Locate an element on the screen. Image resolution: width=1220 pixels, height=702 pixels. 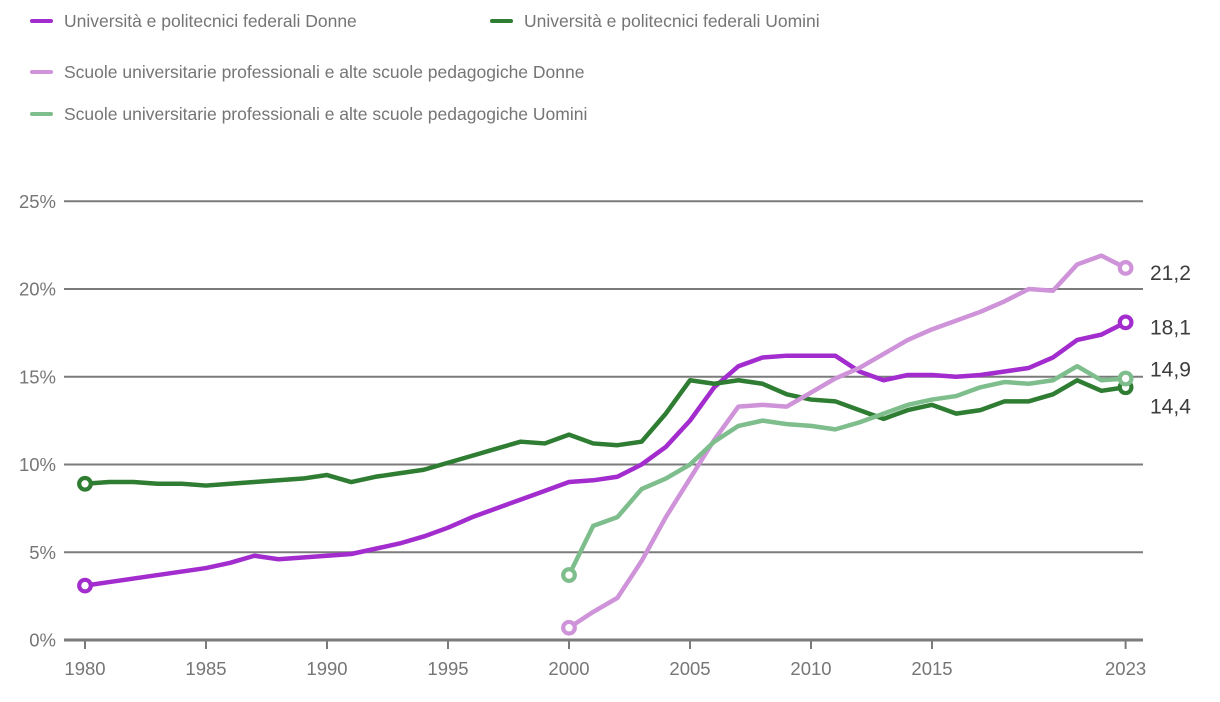
legend-item-universita-uomini: Università e politecnici federali Uomini is located at coordinates (655, 21).